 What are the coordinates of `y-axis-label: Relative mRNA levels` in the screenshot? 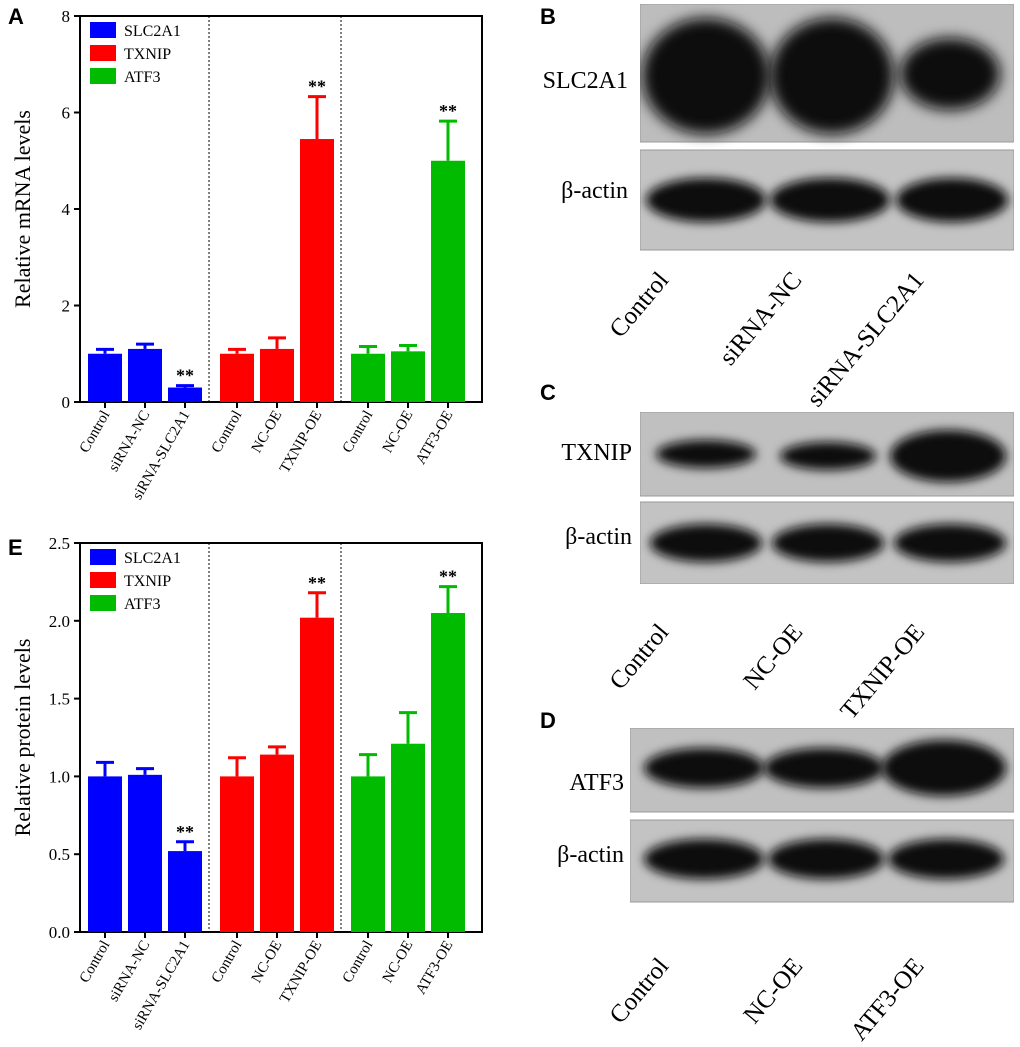 It's located at (22, 209).